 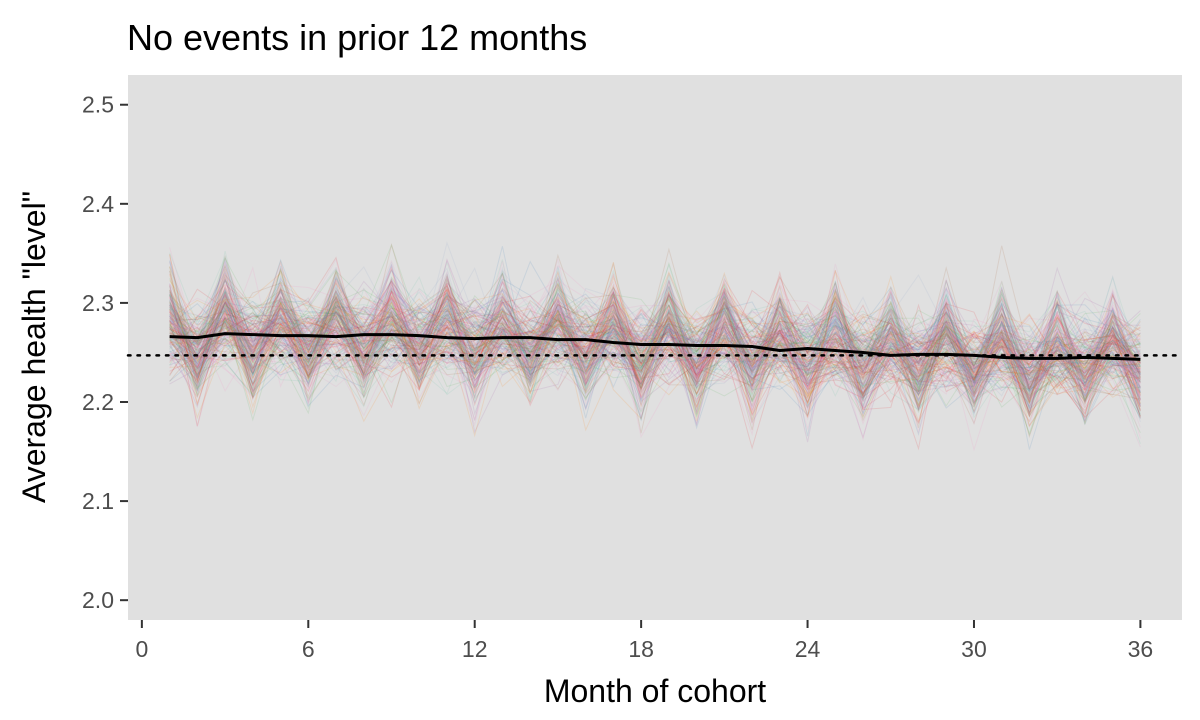 What do you see at coordinates (34, 347) in the screenshot?
I see `y-axis-title: Average health "level"` at bounding box center [34, 347].